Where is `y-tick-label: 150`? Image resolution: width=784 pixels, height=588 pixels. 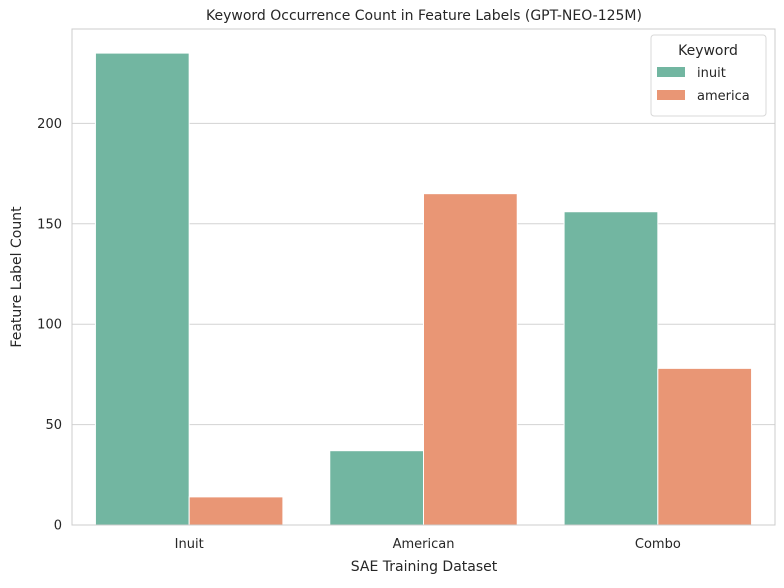 y-tick-label: 150 is located at coordinates (49, 224).